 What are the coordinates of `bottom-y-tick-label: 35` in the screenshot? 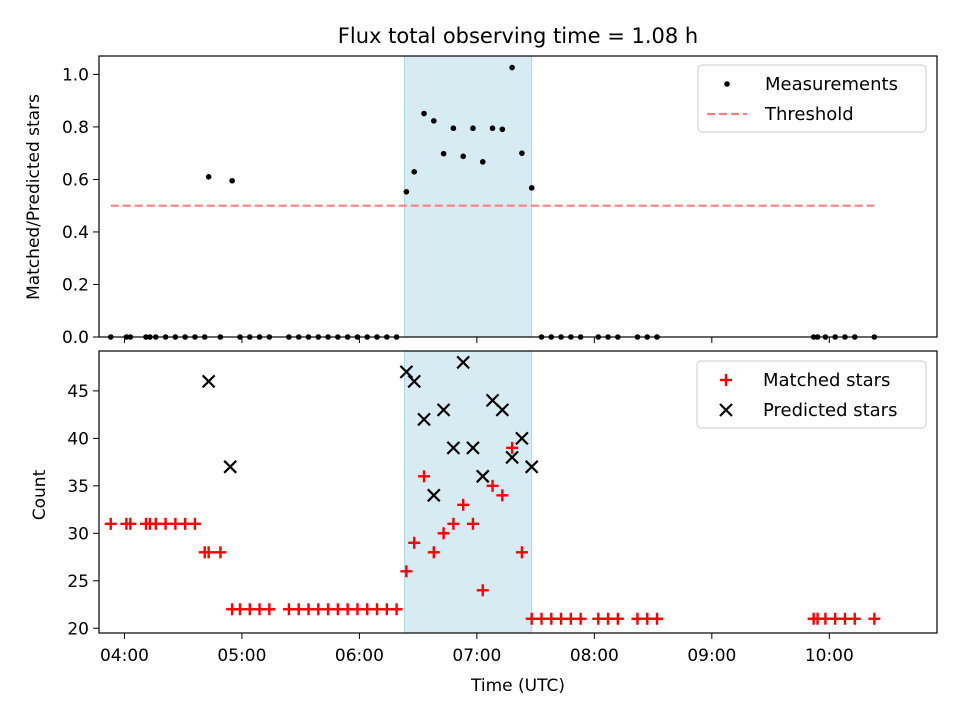 It's located at (78, 487).